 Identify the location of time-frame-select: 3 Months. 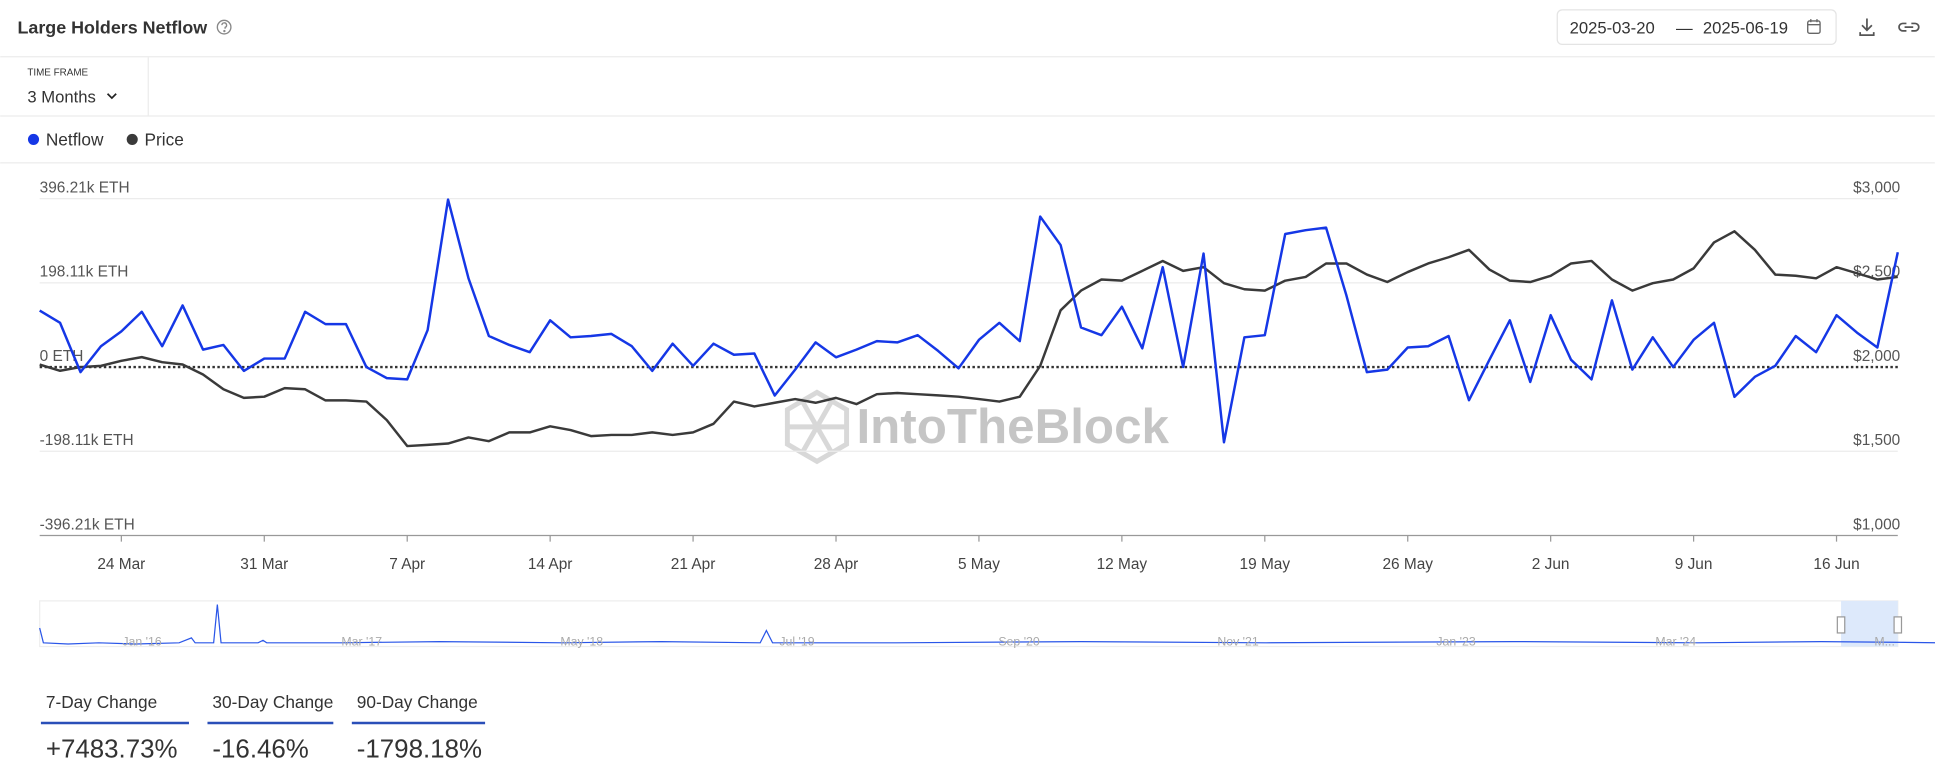
(61, 96).